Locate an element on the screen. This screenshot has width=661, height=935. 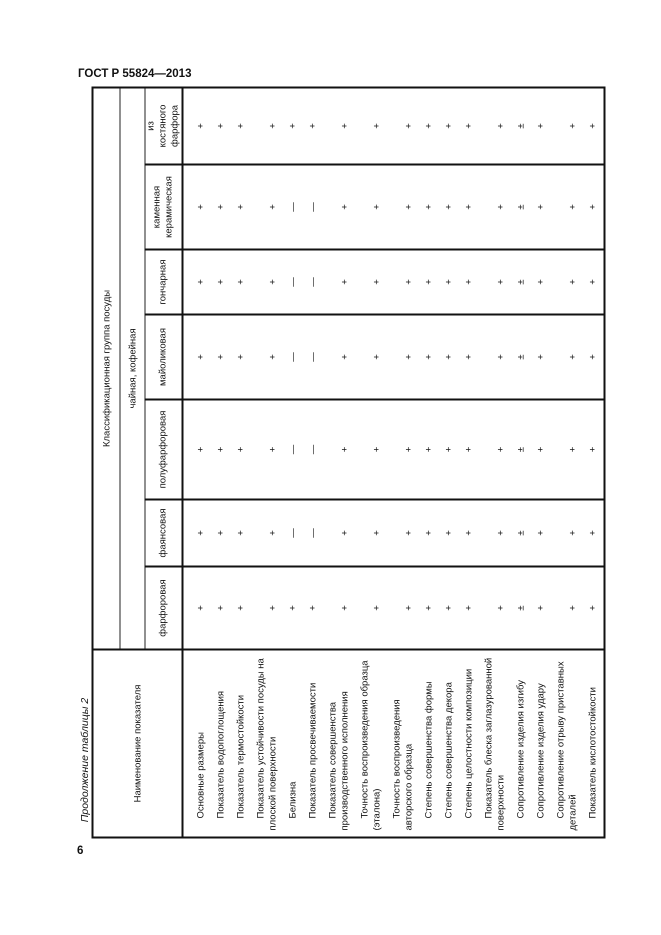
column-header-type: майоликовая is located at coordinates (163, 356).